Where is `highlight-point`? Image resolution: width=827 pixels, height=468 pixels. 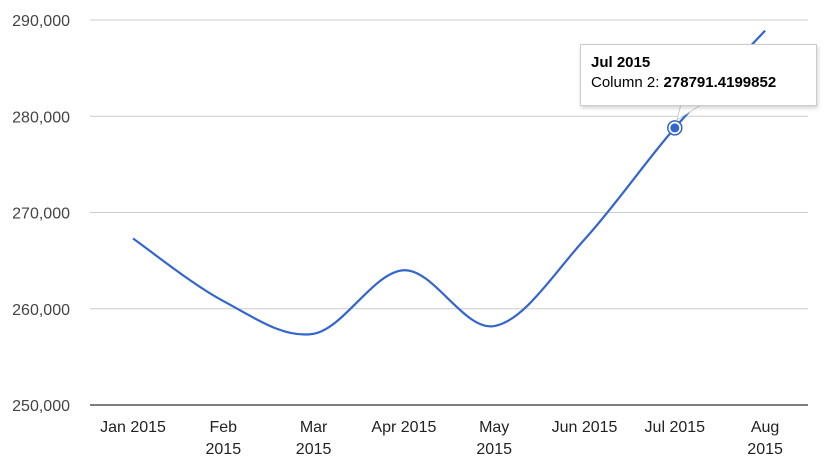 highlight-point is located at coordinates (675, 128).